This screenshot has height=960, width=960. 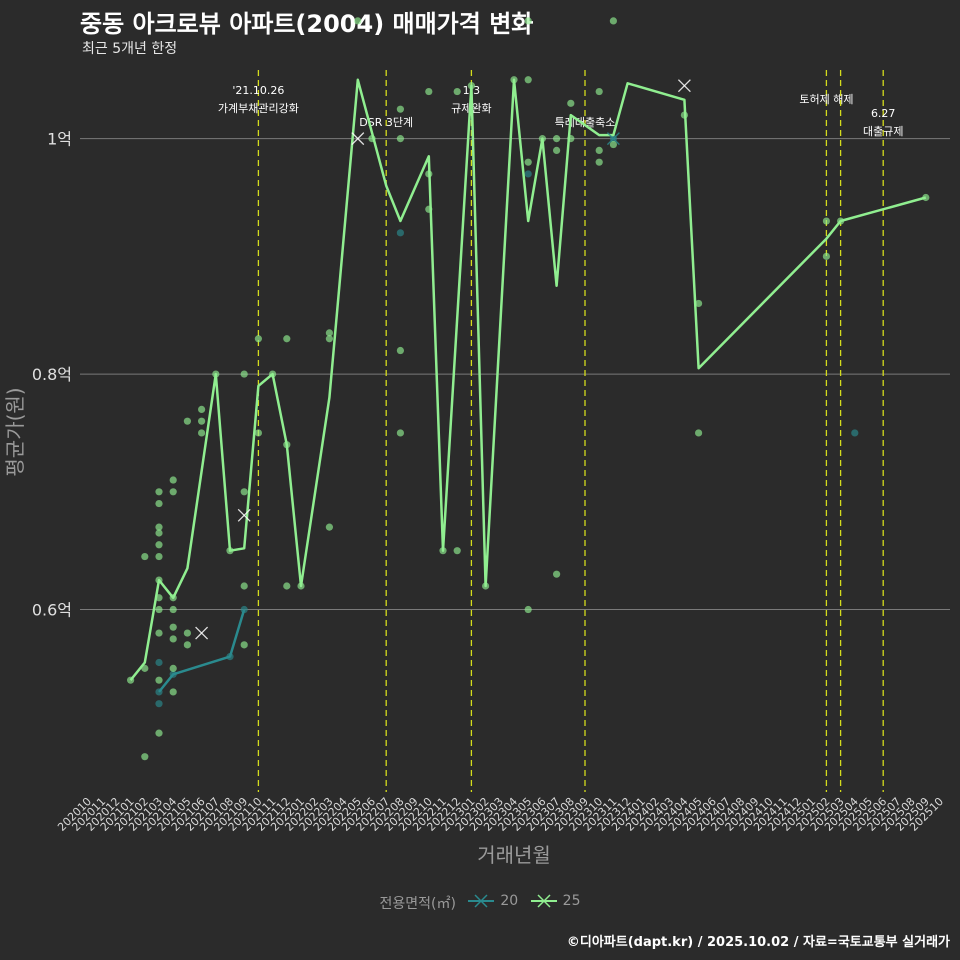 I want to click on legend-item-20: 20, so click(x=493, y=901).